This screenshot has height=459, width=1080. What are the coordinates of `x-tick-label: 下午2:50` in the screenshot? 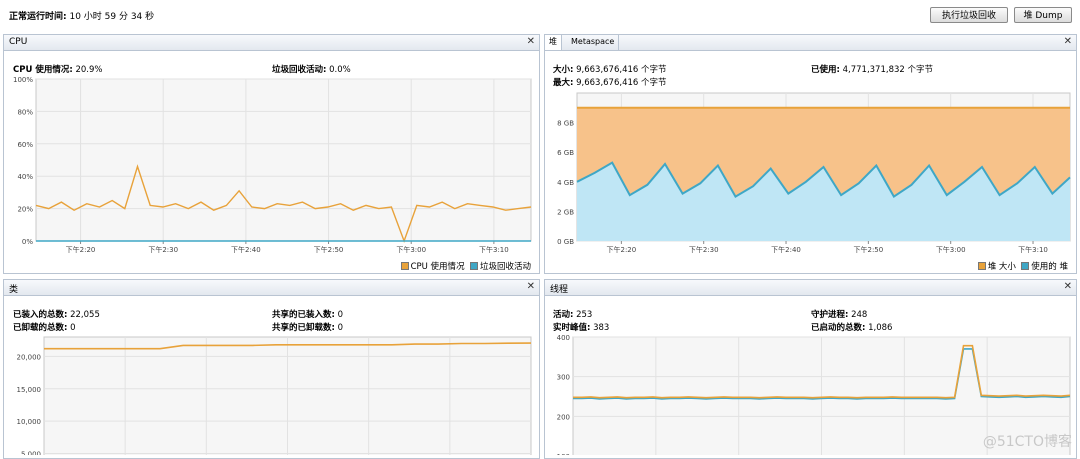 It's located at (329, 249).